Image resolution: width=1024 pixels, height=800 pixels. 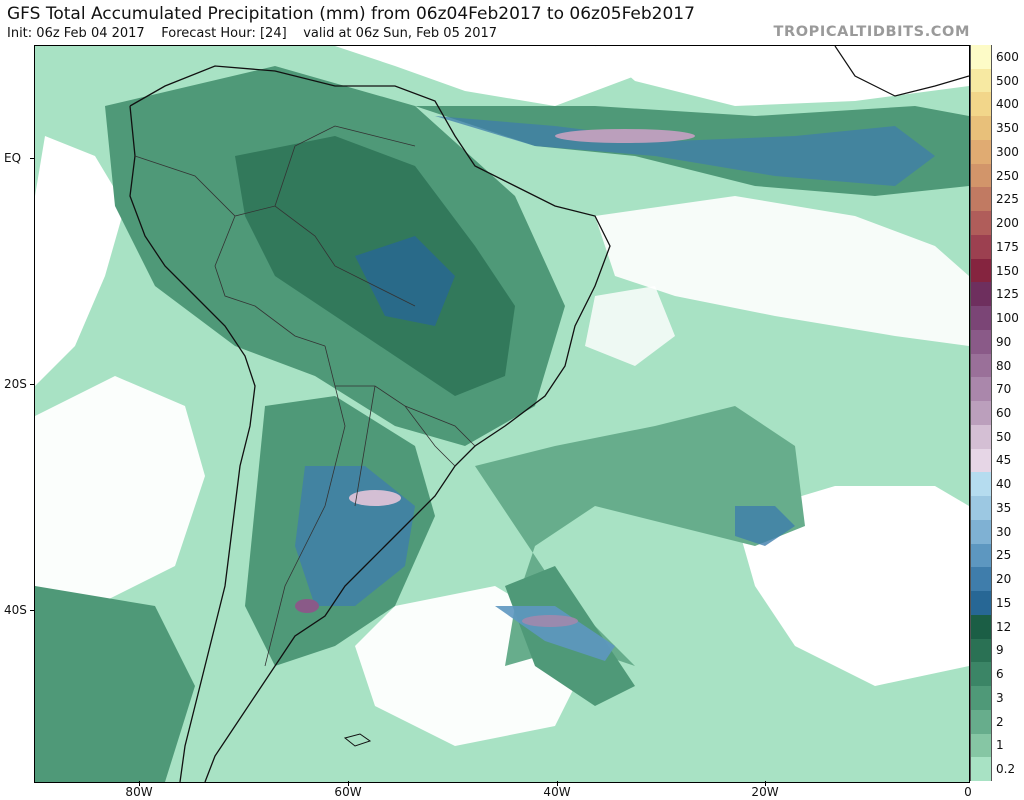 I want to click on colorbar-level: 12, so click(x=996, y=626).